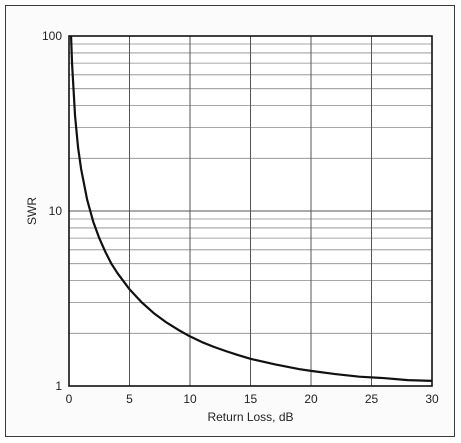 The width and height of the screenshot is (461, 443). I want to click on x-tick-label: 30, so click(432, 399).